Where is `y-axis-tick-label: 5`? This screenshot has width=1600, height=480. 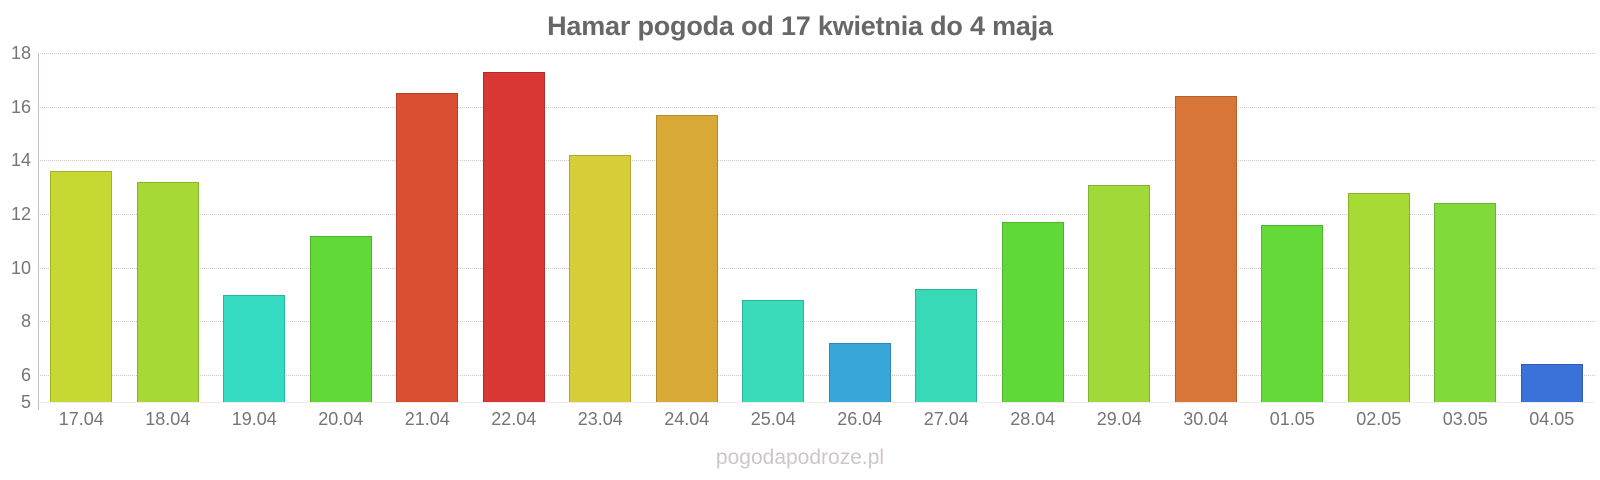
y-axis-tick-label: 5 is located at coordinates (25, 402).